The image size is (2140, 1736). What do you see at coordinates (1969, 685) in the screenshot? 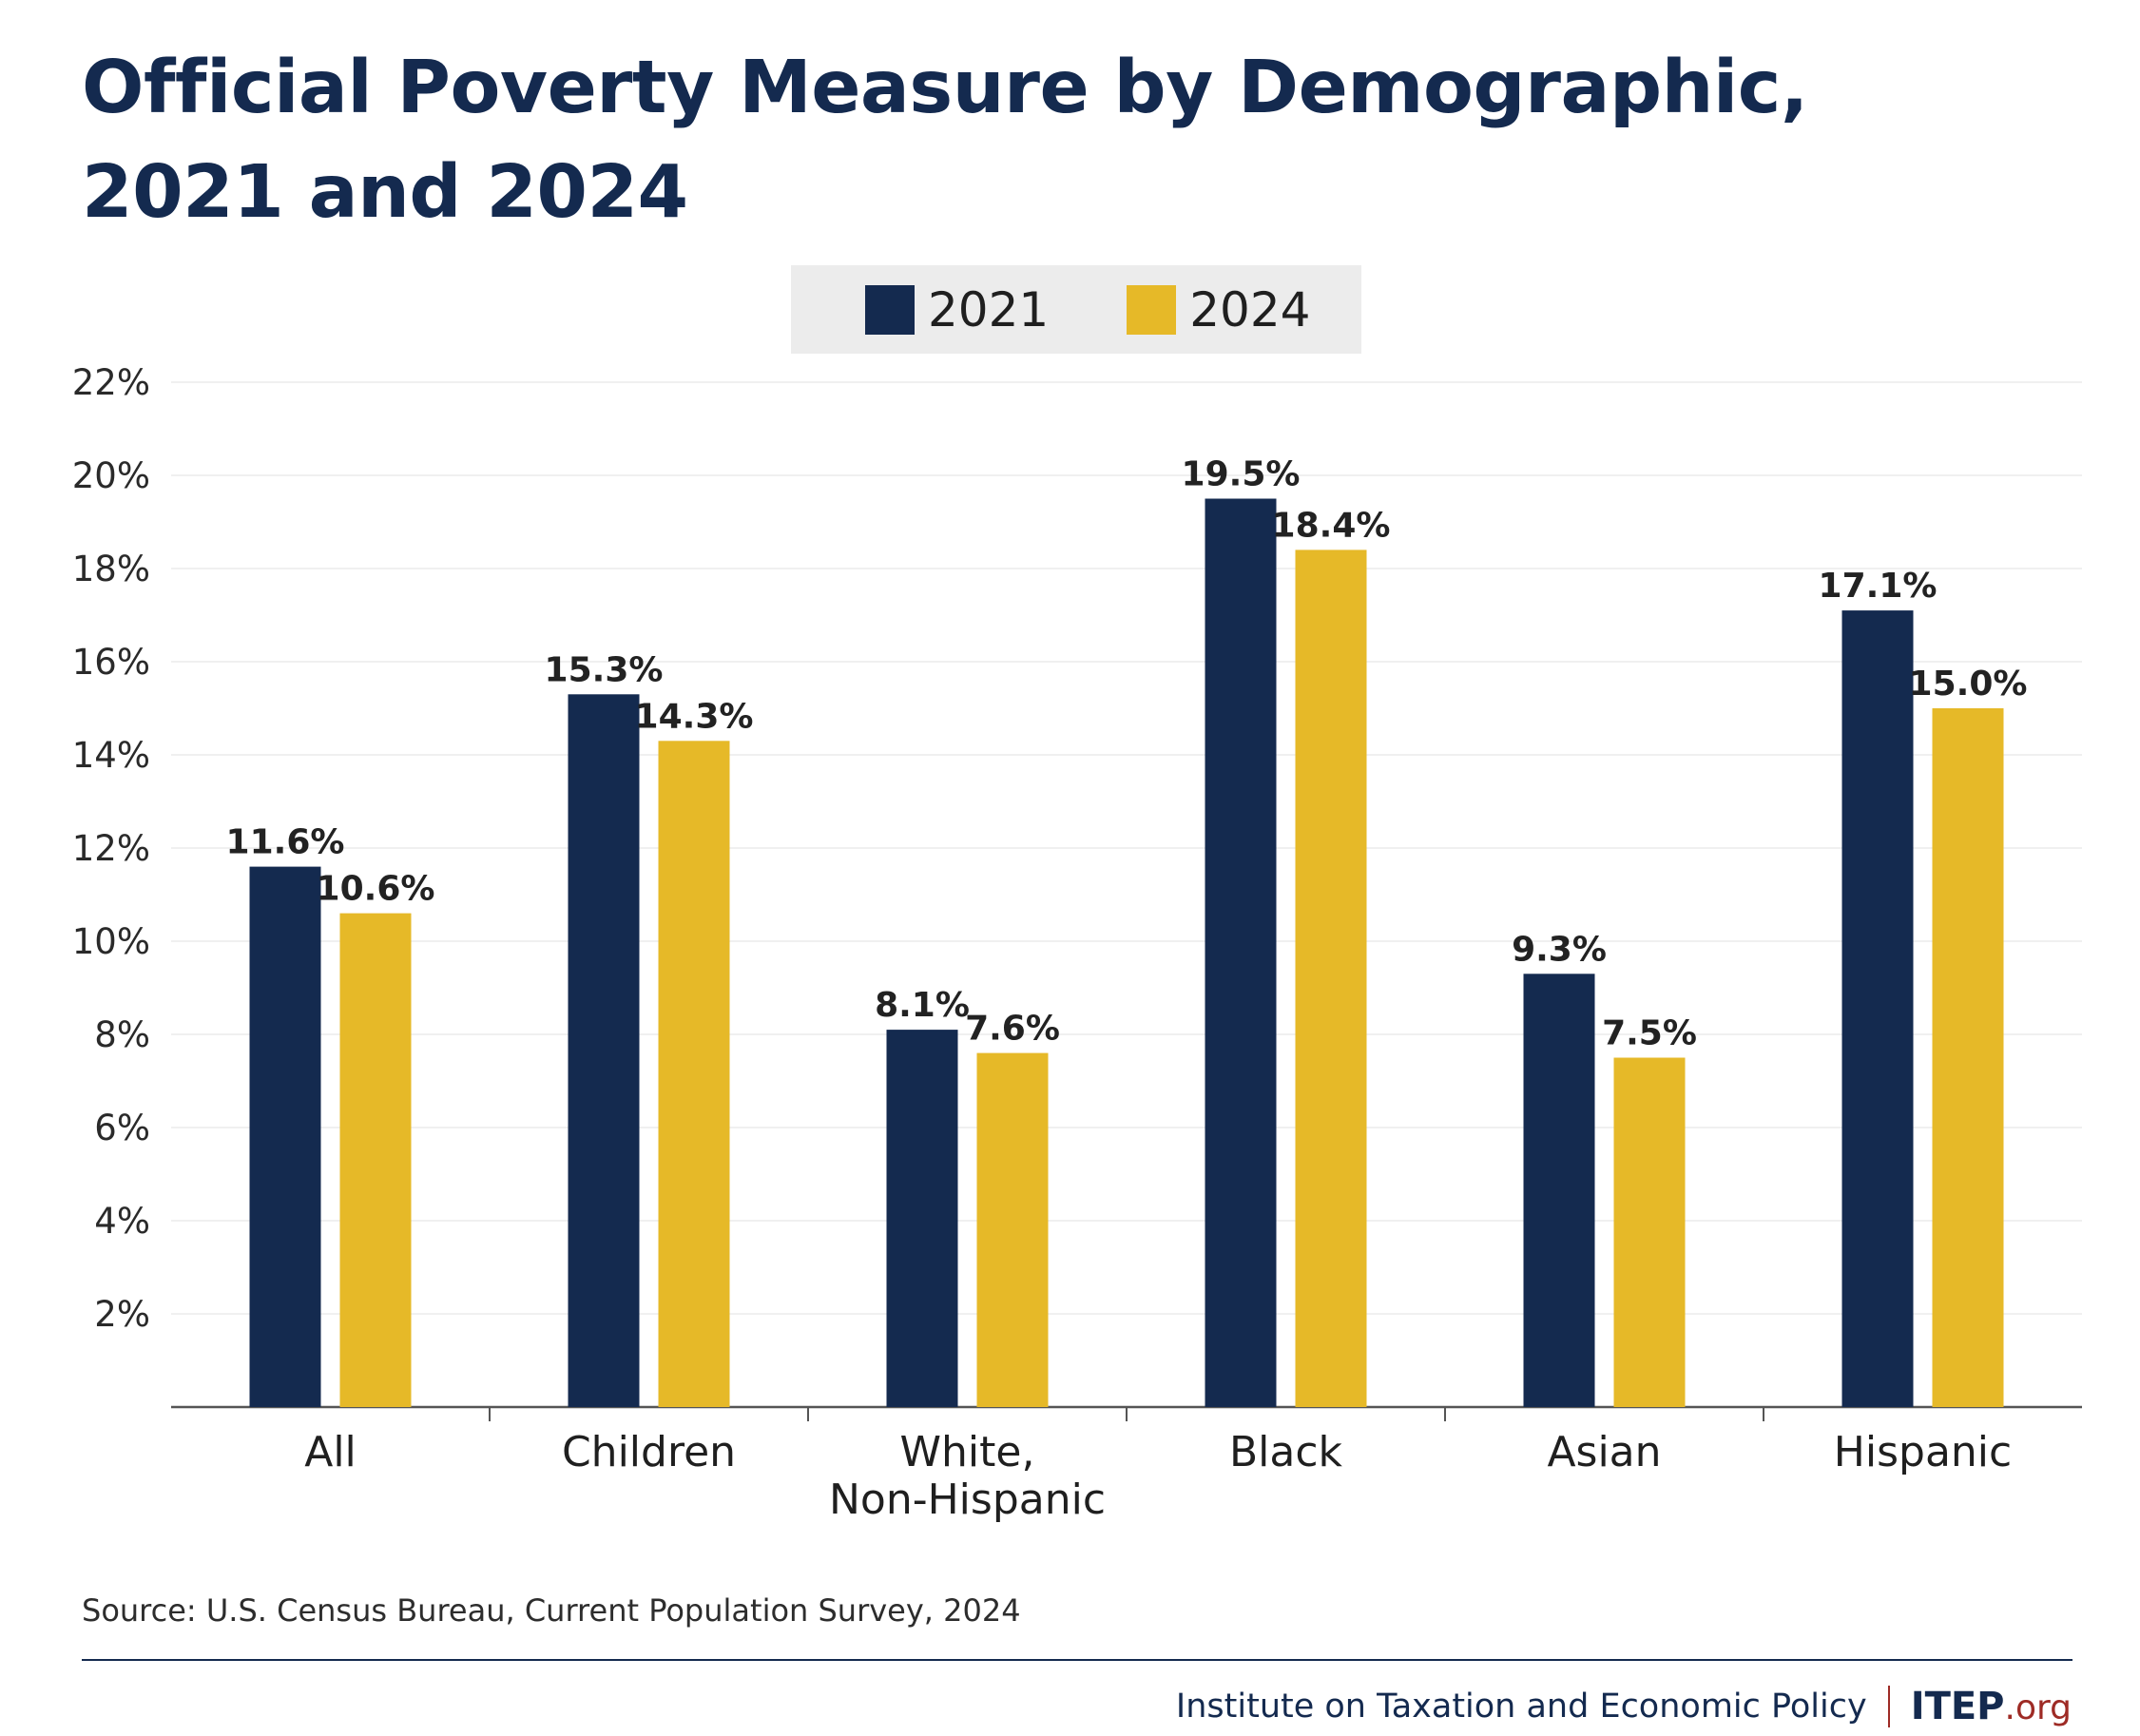
I see `data-label-2024: 15.0%` at bounding box center [1969, 685].